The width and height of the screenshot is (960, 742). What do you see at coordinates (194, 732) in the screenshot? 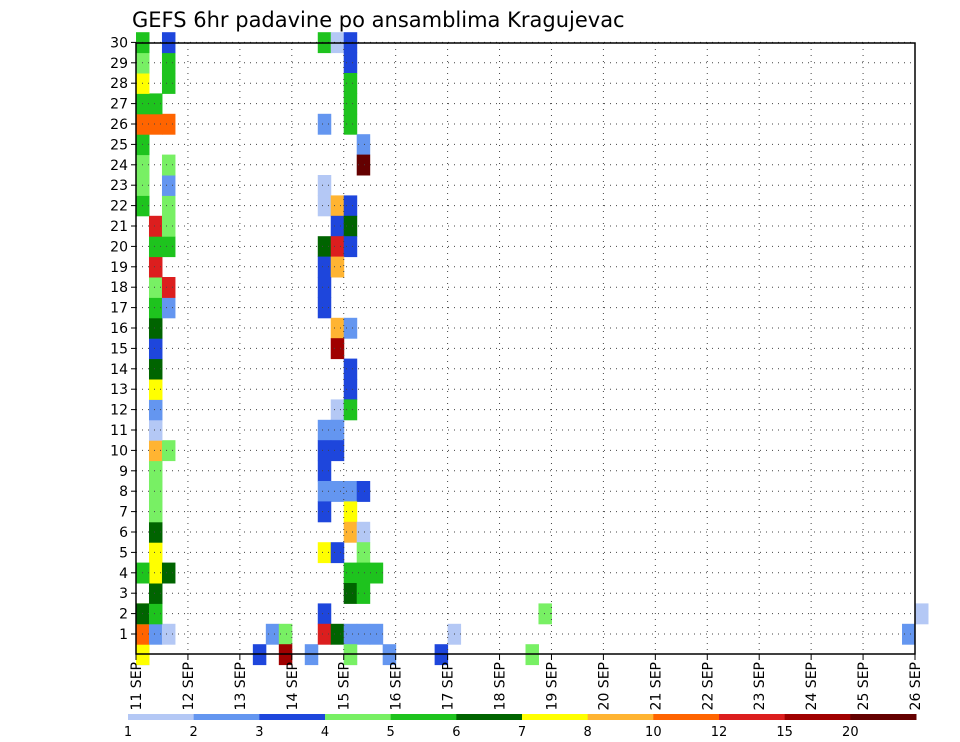
I see `legend-label: 2` at bounding box center [194, 732].